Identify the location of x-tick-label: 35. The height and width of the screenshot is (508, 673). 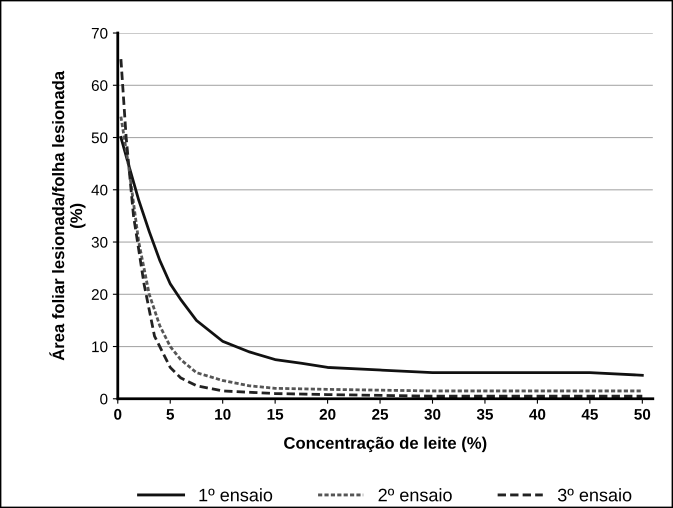
(485, 414).